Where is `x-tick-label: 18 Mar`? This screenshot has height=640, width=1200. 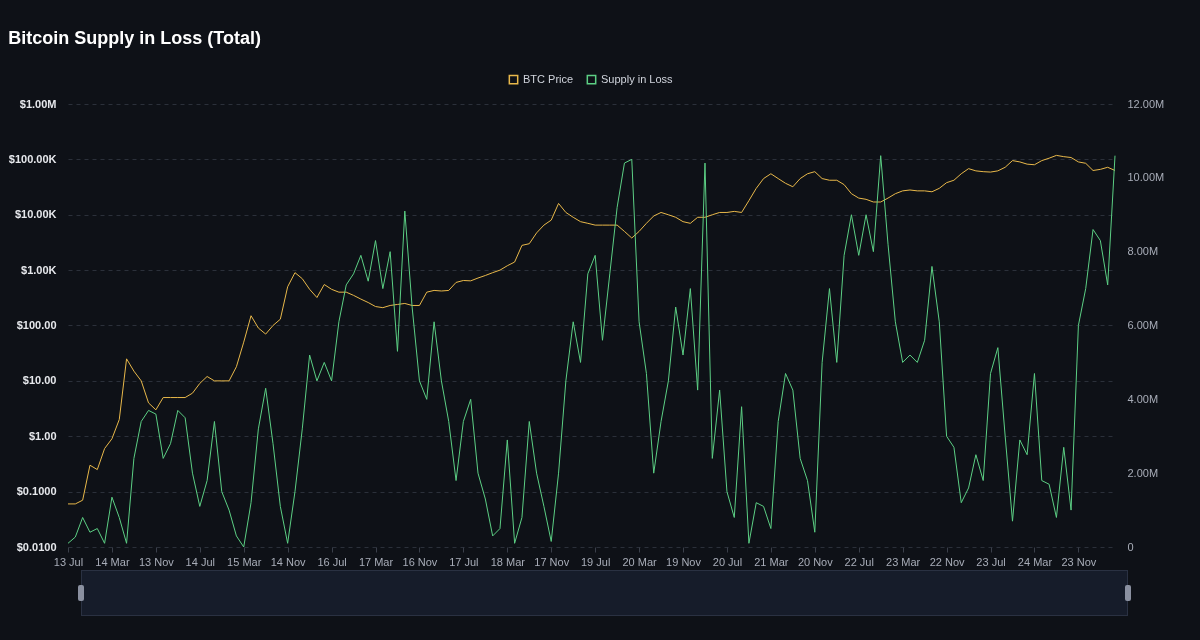 x-tick-label: 18 Mar is located at coordinates (508, 561).